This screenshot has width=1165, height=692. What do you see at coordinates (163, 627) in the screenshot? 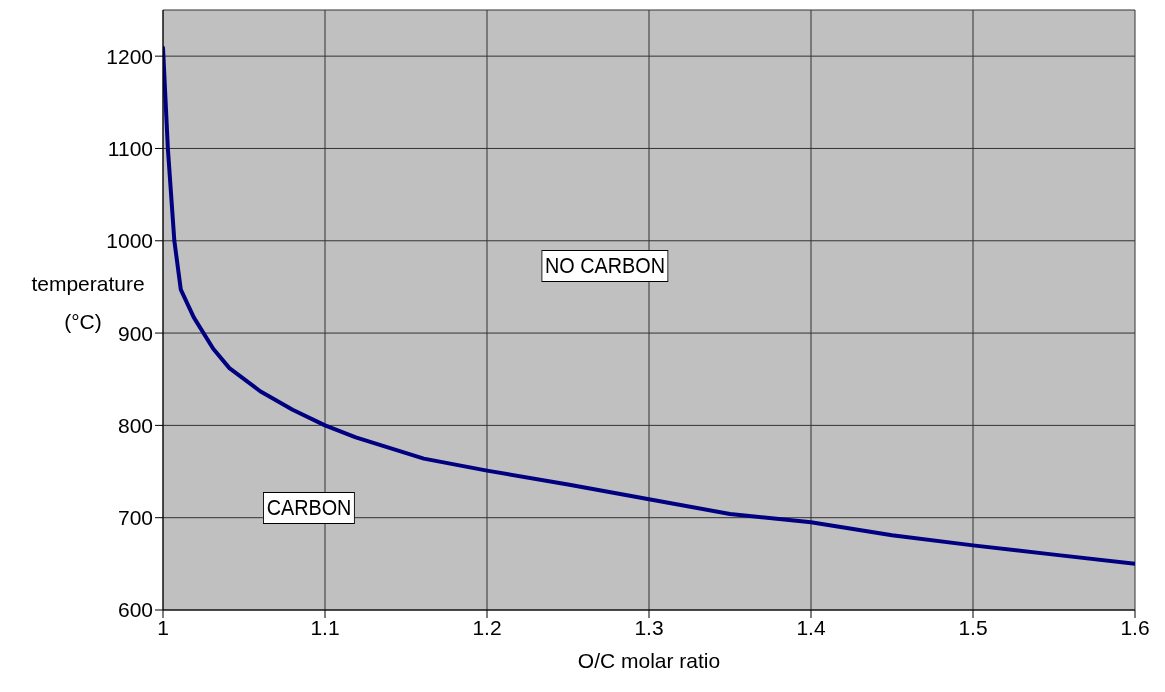
I see `x-tick-label: 1` at bounding box center [163, 627].